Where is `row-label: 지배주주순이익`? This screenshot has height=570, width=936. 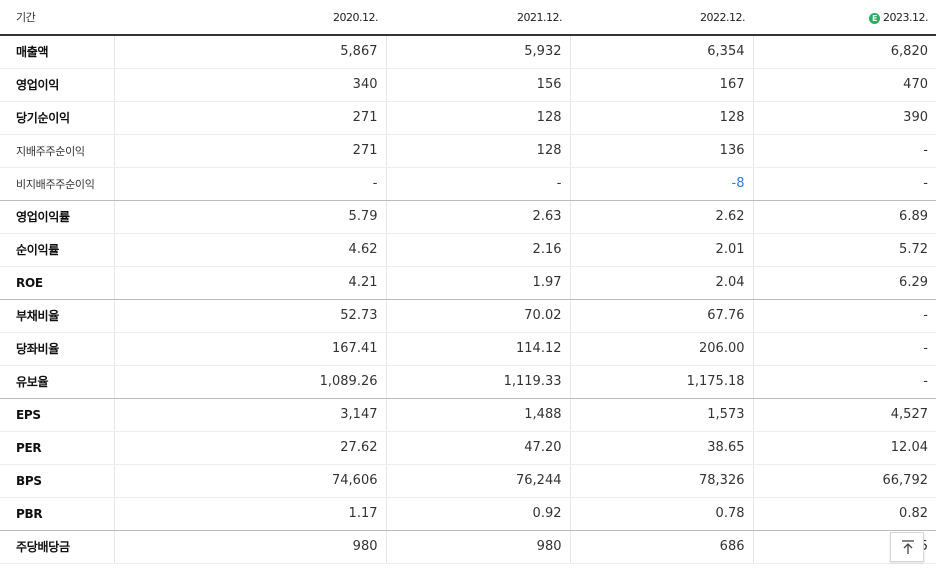
row-label: 지배주주순이익 is located at coordinates (57, 151).